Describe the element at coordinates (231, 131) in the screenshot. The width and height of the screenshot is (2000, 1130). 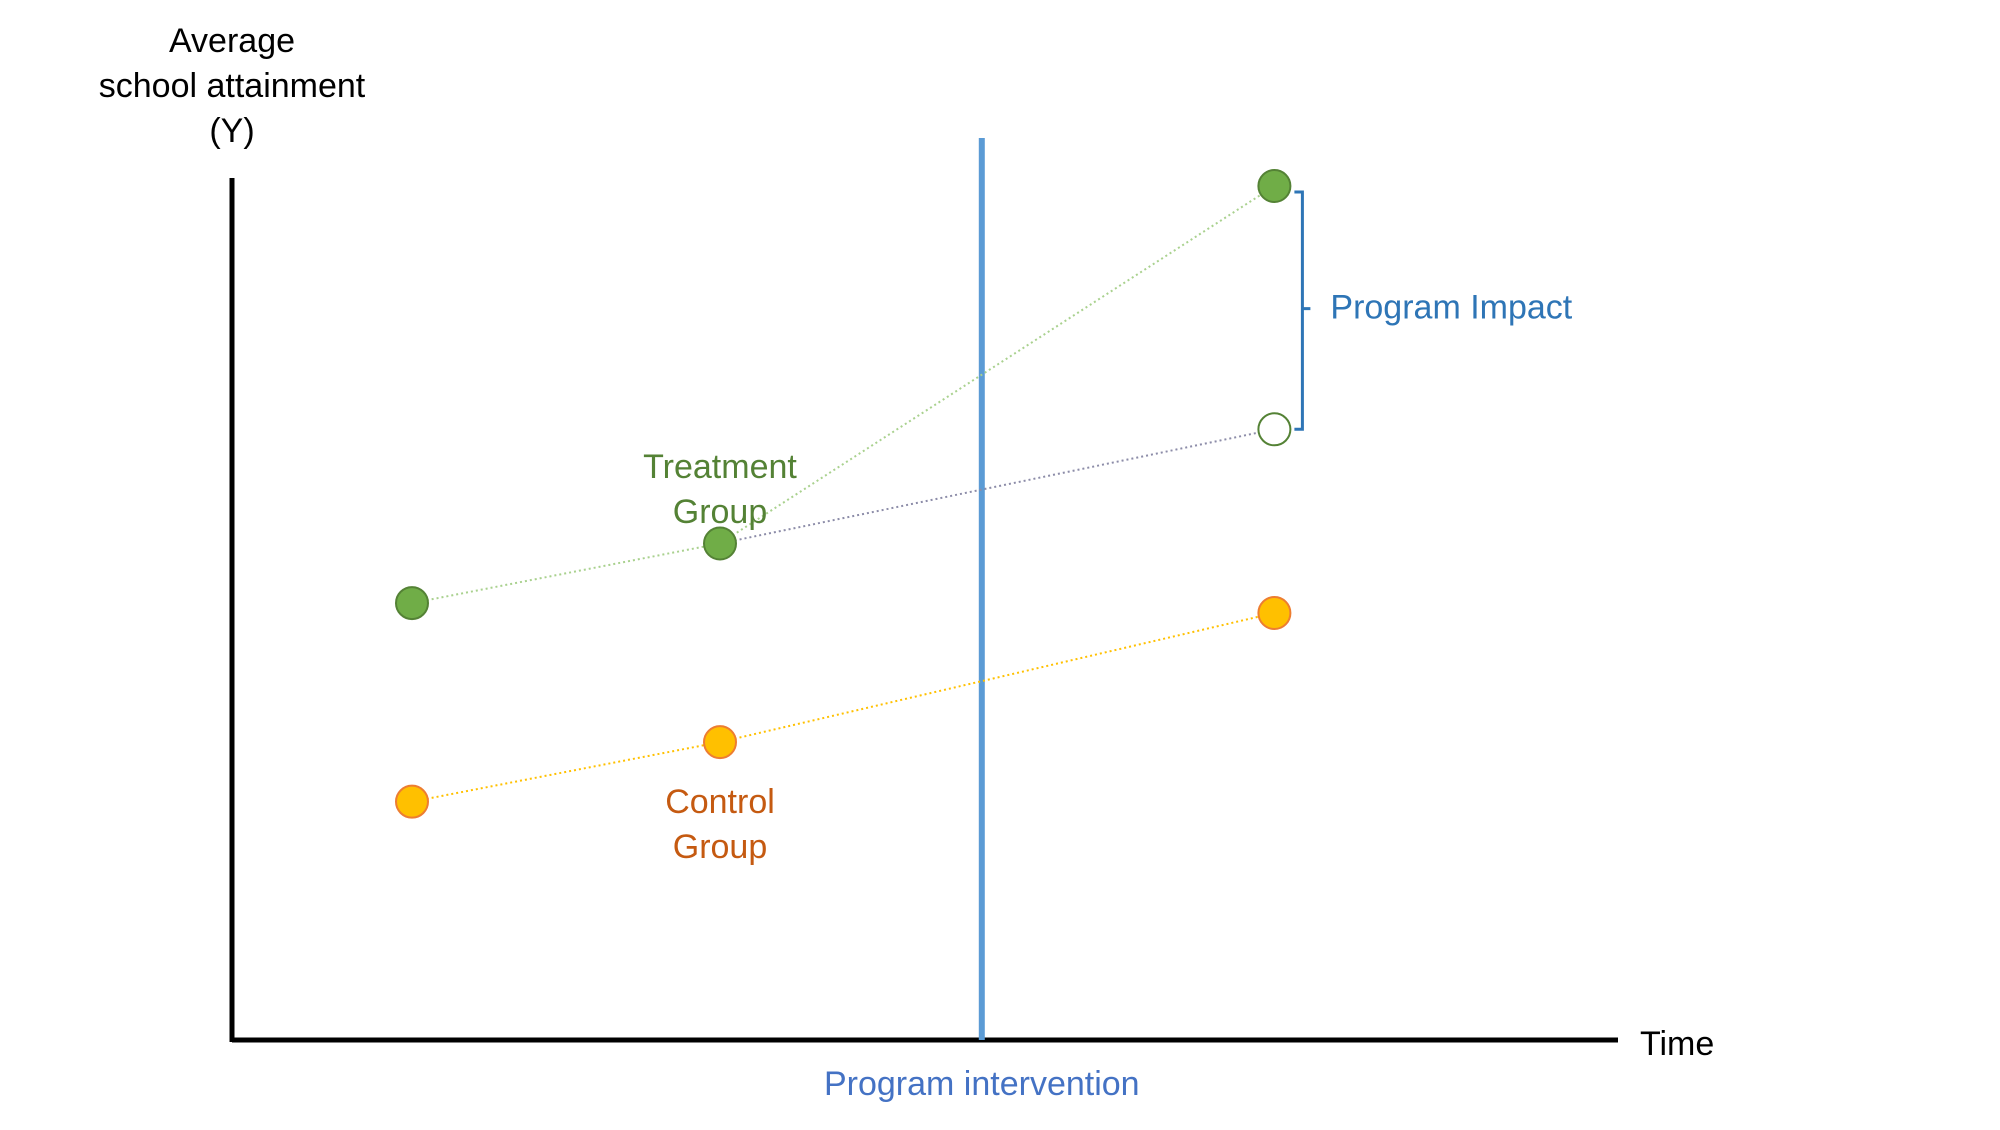
I see `y-axis-label-line-2: (Y)` at that location.